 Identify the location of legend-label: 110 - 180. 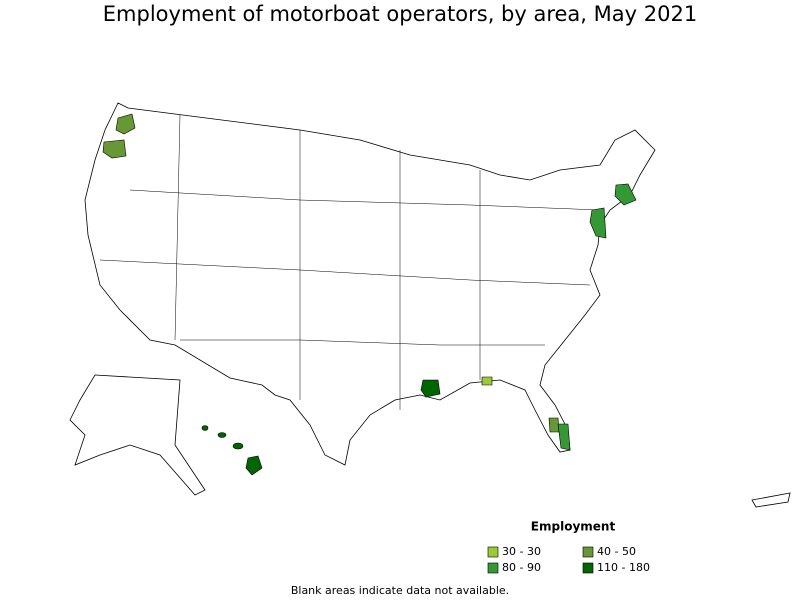
(623, 567).